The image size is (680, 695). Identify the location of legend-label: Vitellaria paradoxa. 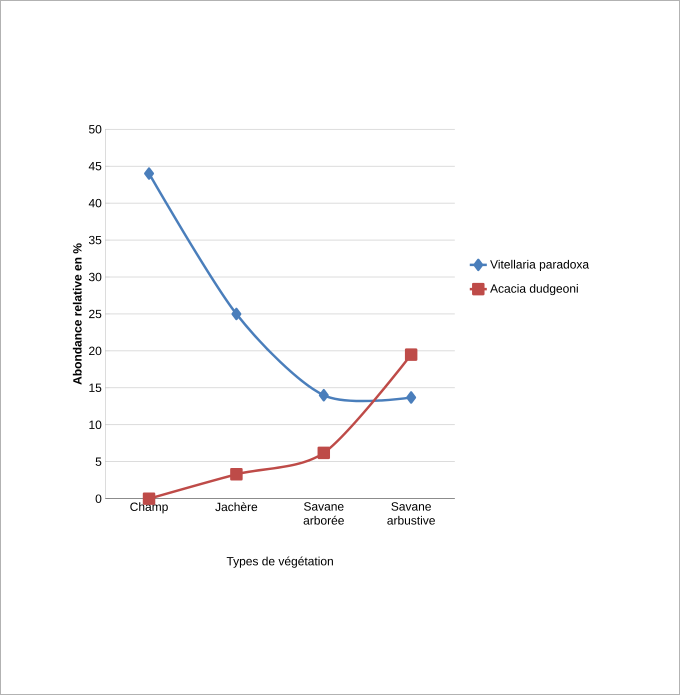
(540, 266).